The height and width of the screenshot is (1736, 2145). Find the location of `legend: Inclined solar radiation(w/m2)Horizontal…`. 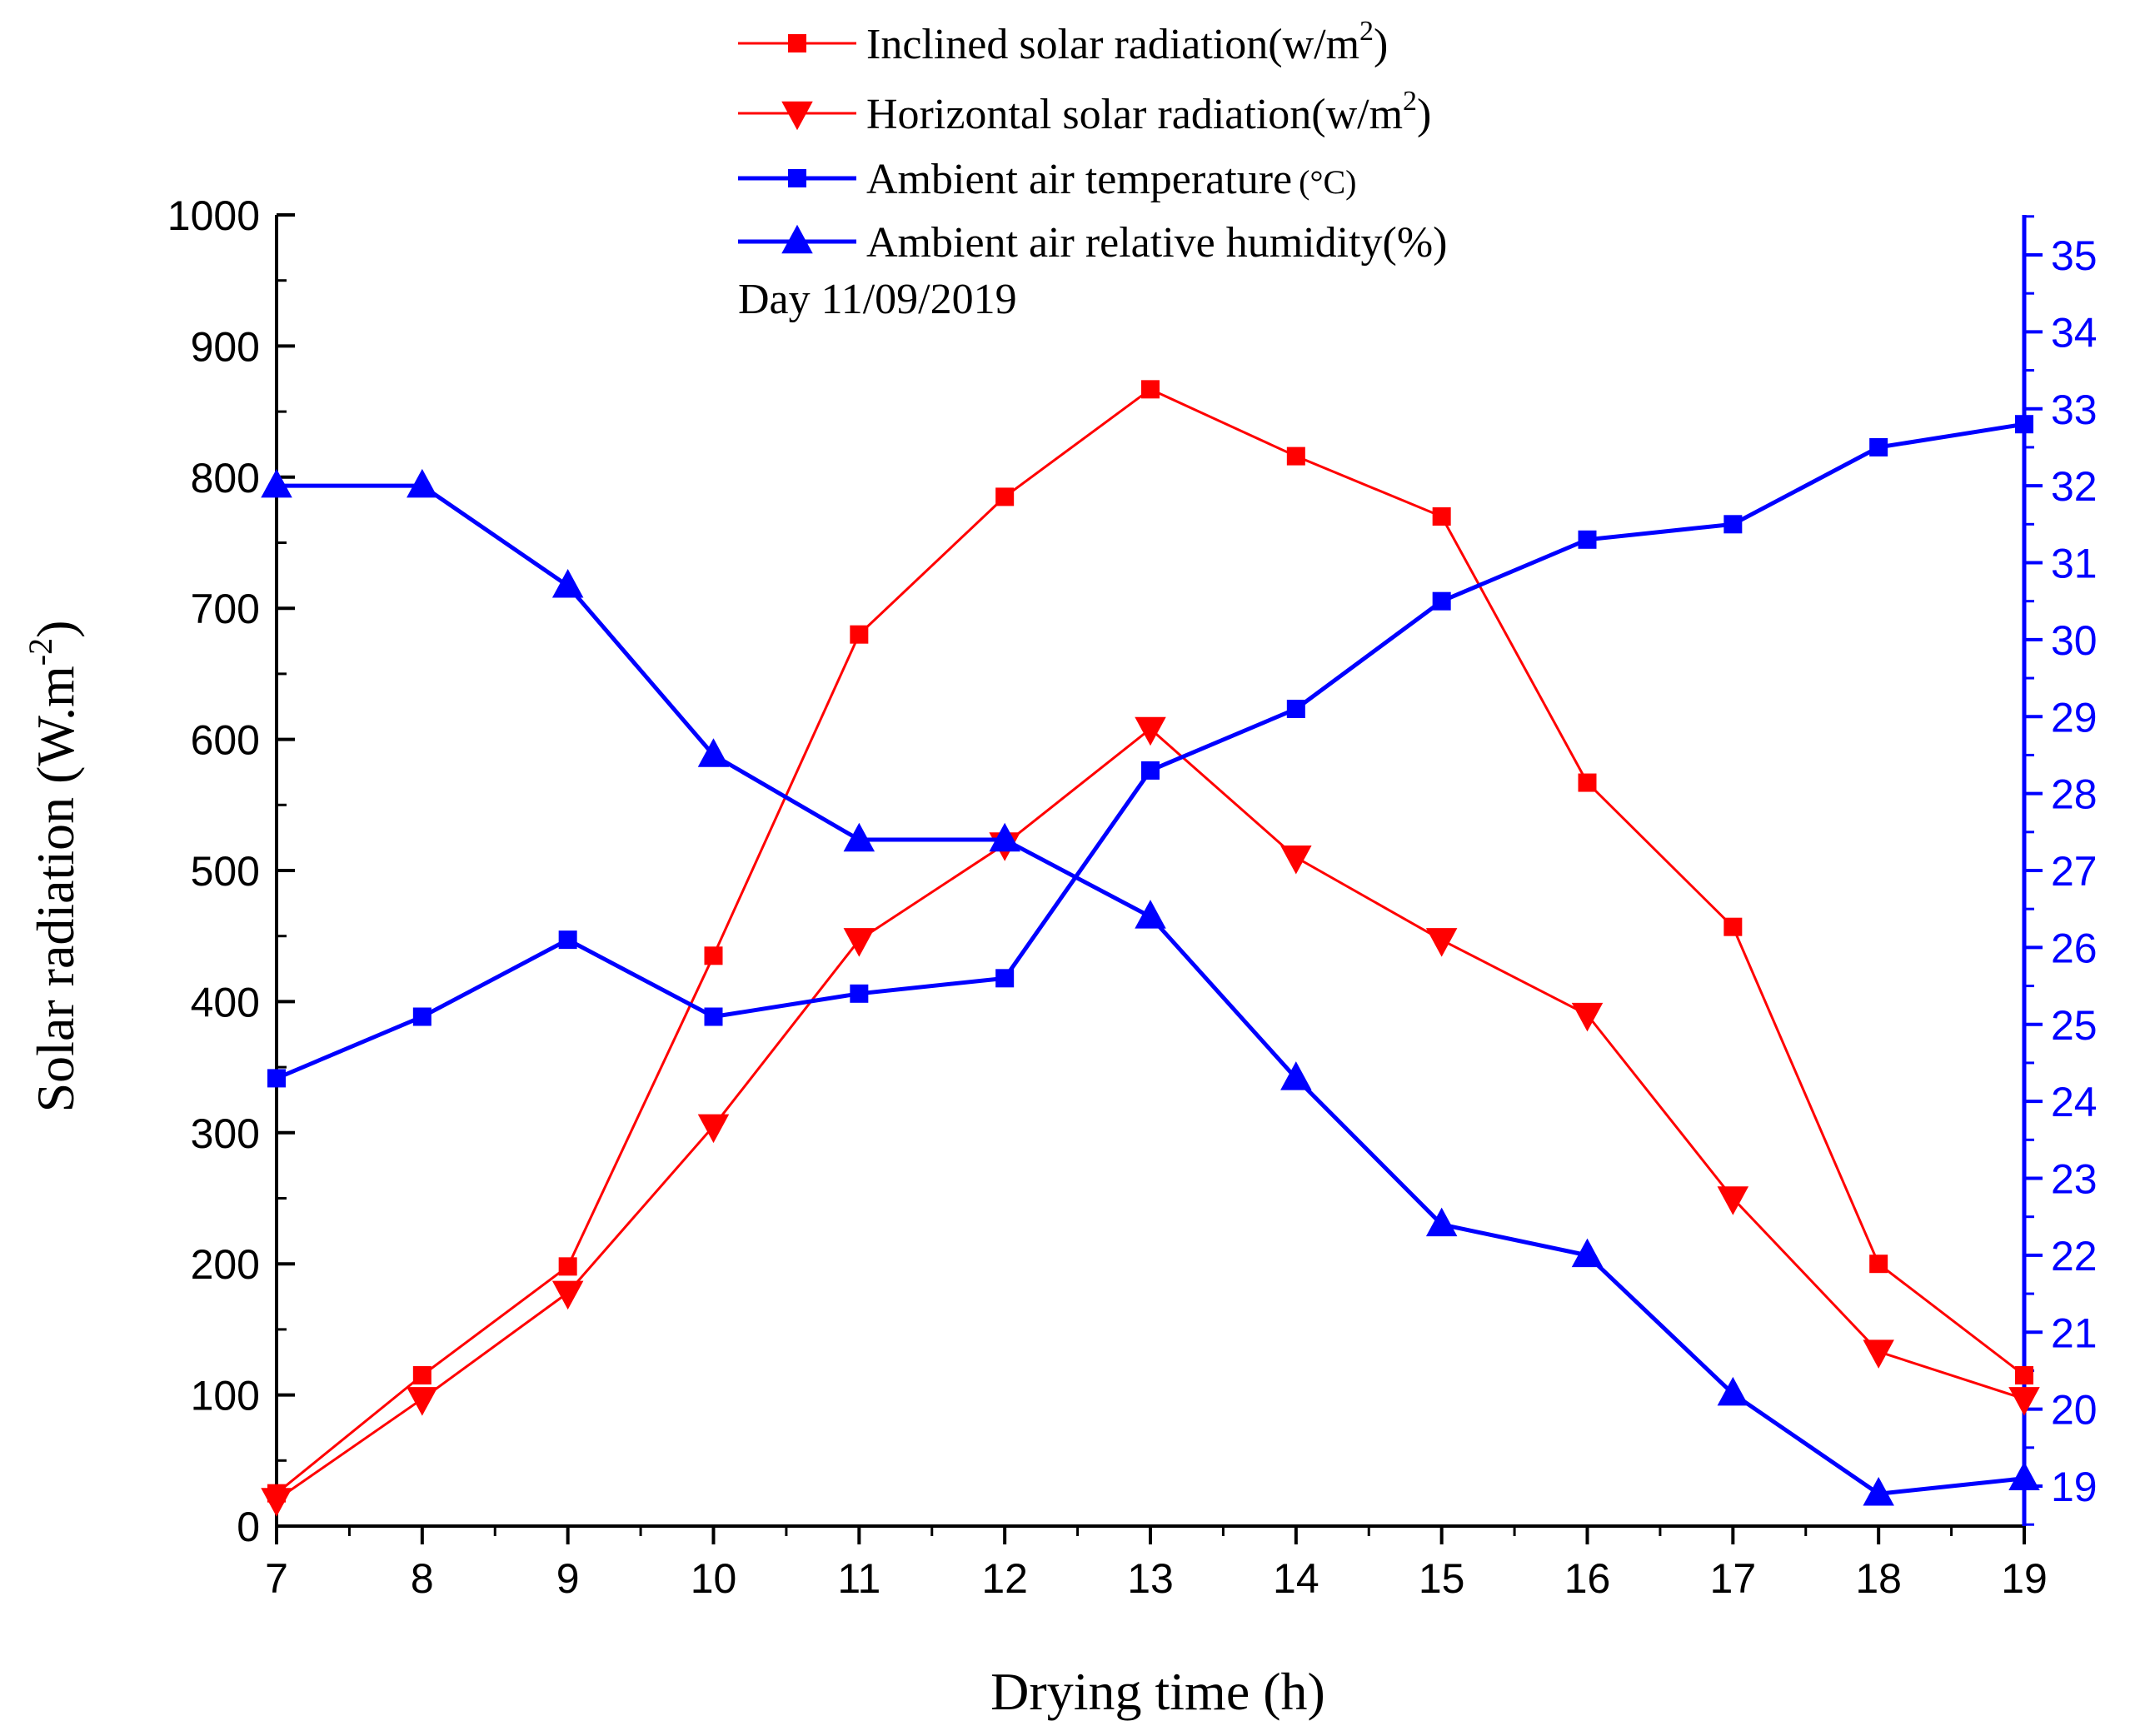

legend: Inclined solar radiation(w/m2)Horizontal… is located at coordinates (1092, 141).